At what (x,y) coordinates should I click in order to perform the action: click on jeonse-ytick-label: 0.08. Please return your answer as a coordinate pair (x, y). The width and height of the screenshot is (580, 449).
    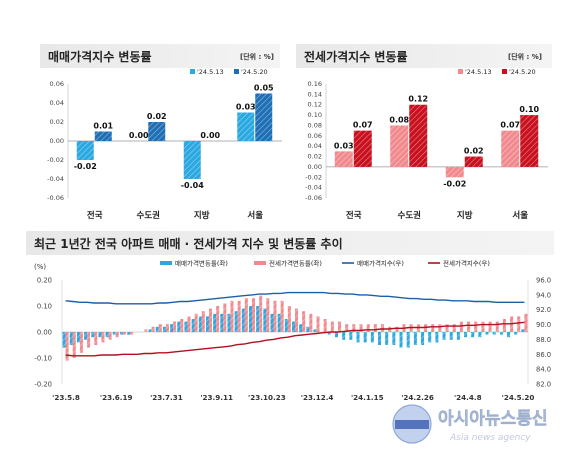
    Looking at the image, I should click on (315, 125).